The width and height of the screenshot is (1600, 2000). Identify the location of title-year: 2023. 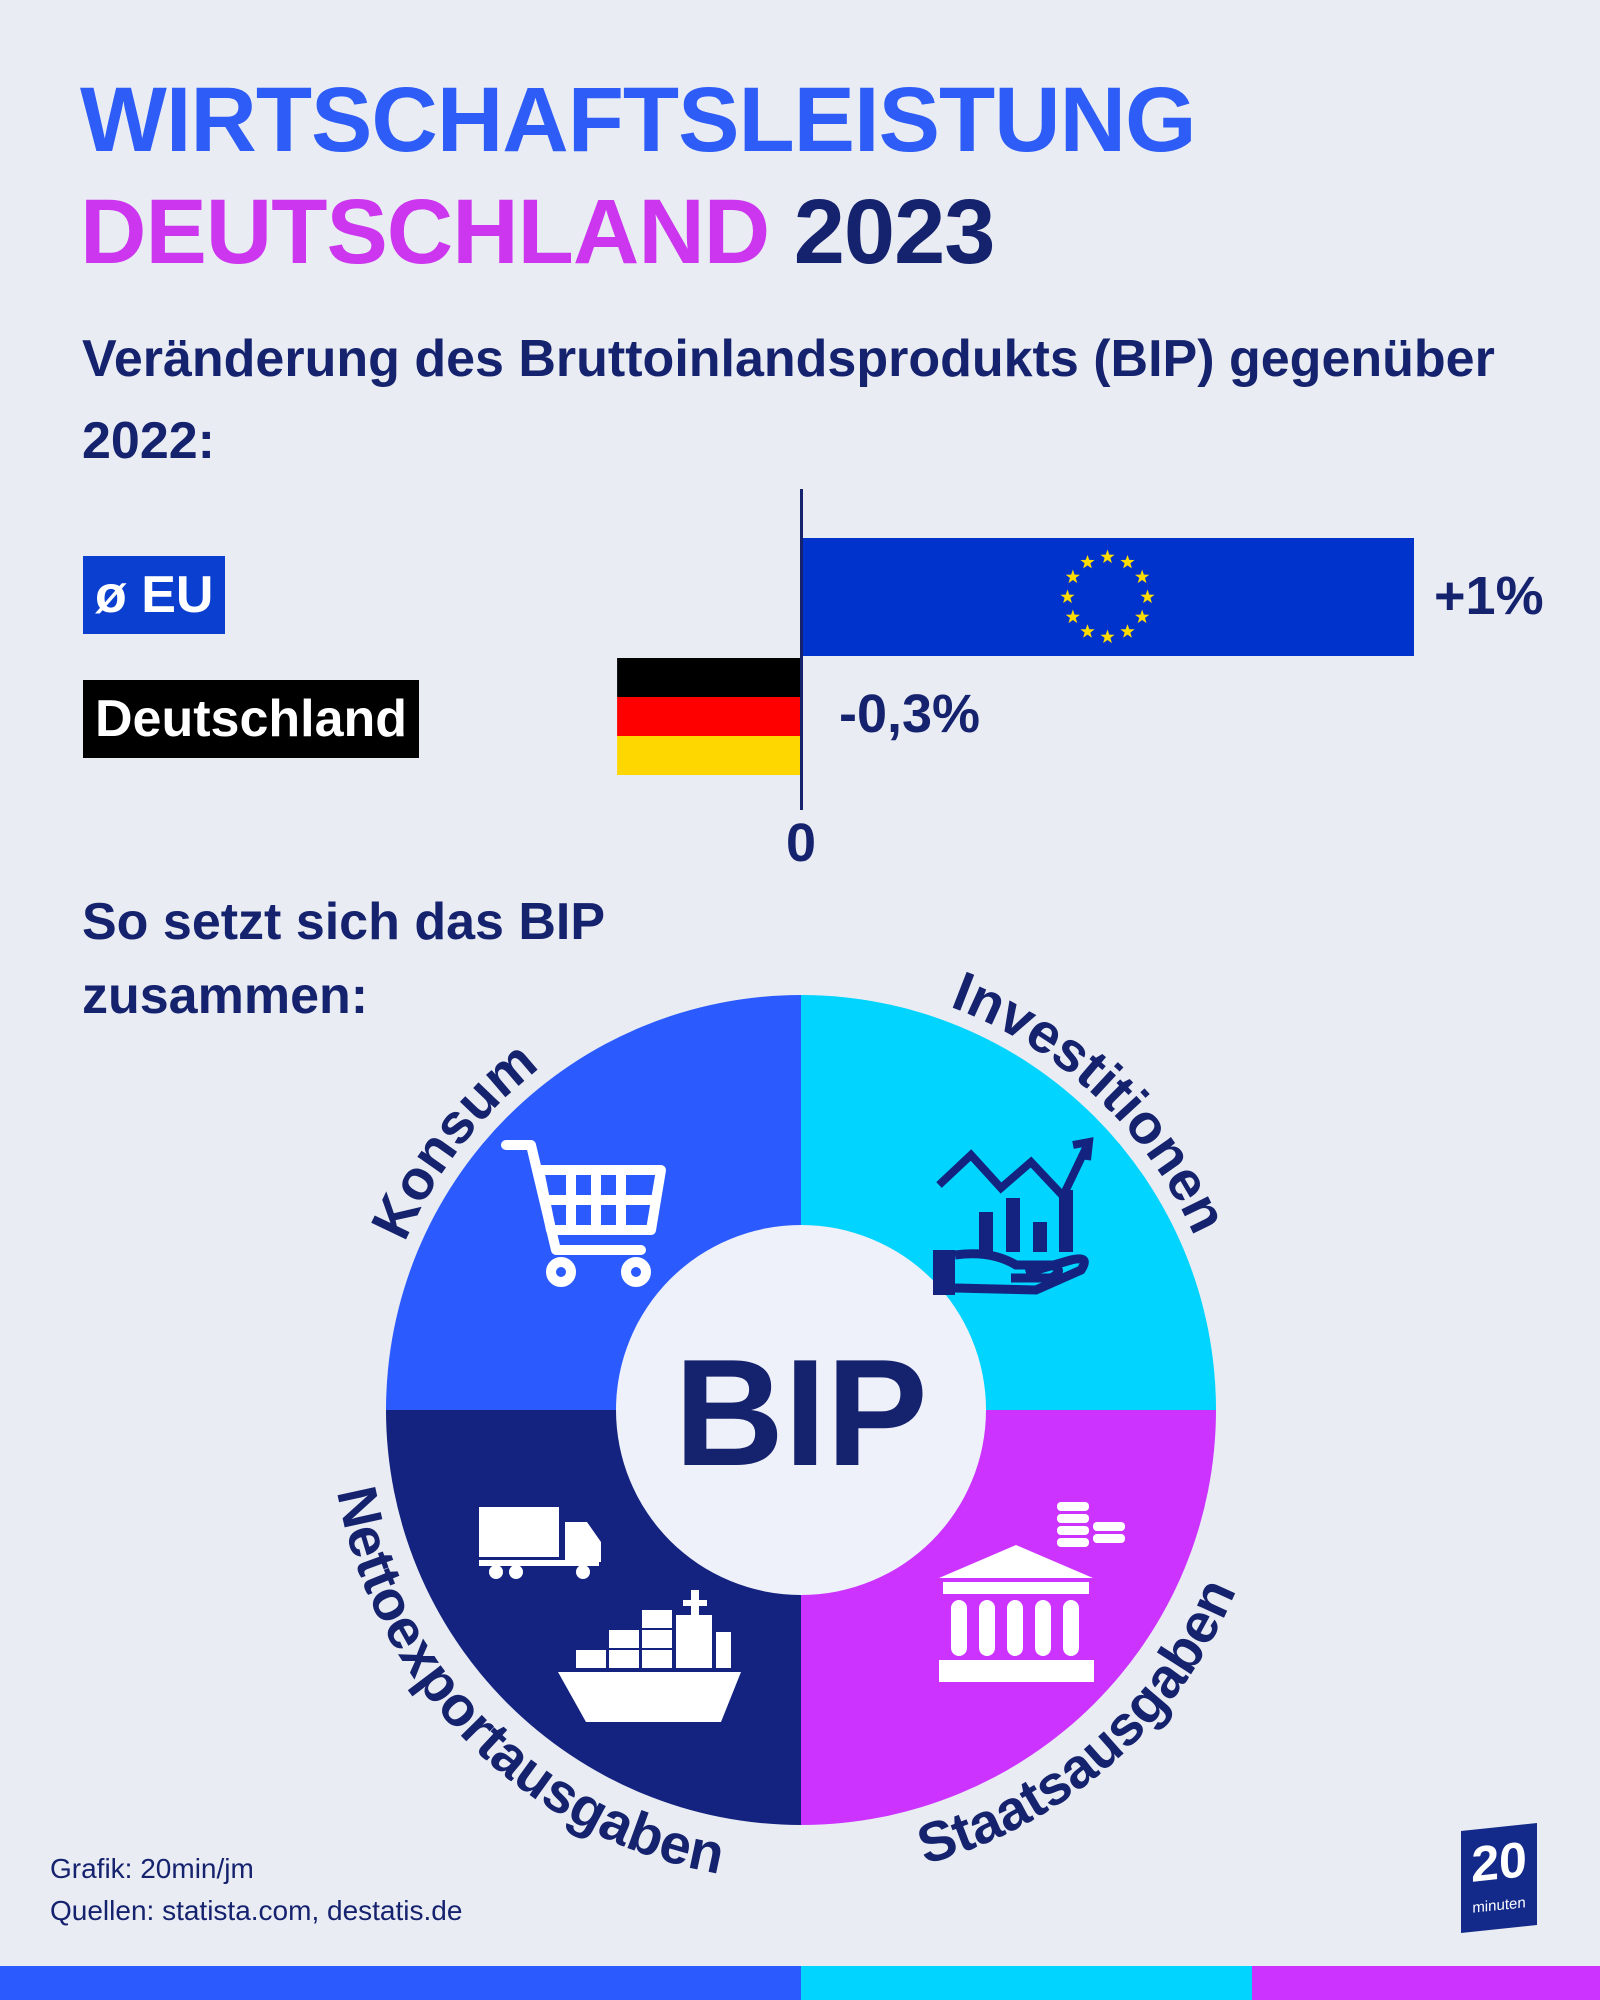
(894, 232).